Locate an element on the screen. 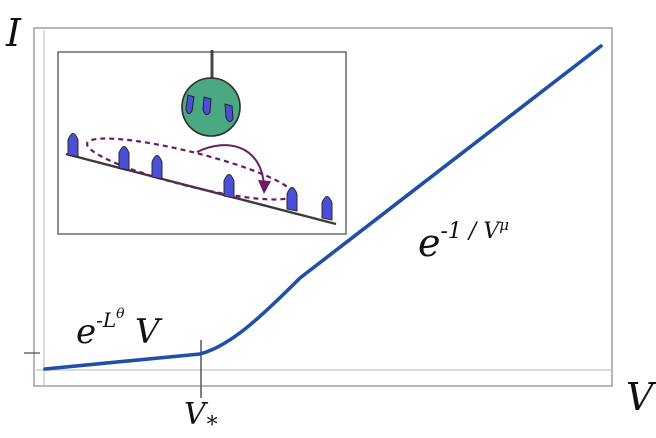  crossover-label-subscript: * is located at coordinates (212, 425).